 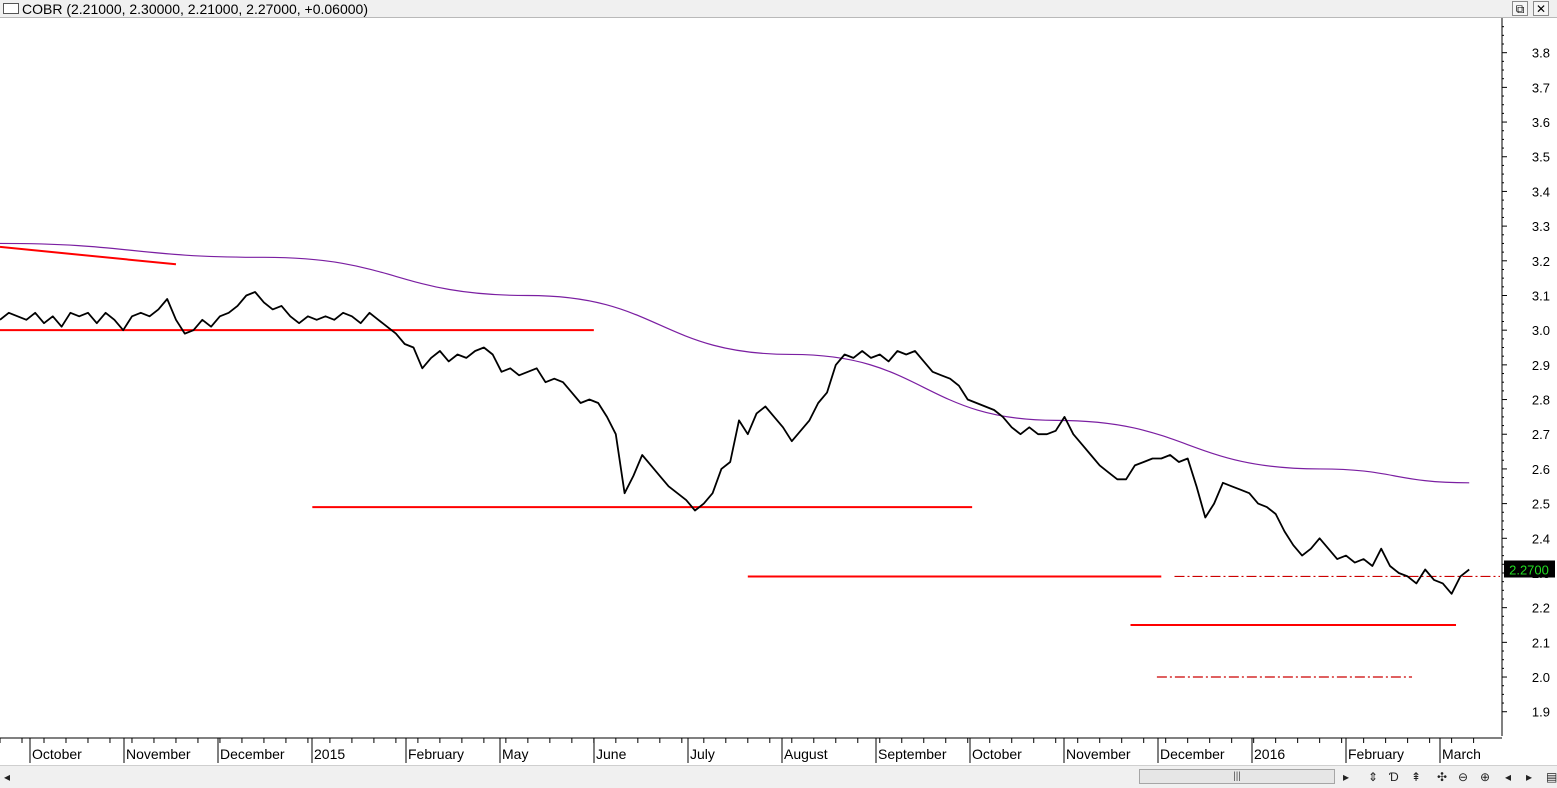 What do you see at coordinates (1541, 122) in the screenshot?
I see `price-tick-label: 3.6` at bounding box center [1541, 122].